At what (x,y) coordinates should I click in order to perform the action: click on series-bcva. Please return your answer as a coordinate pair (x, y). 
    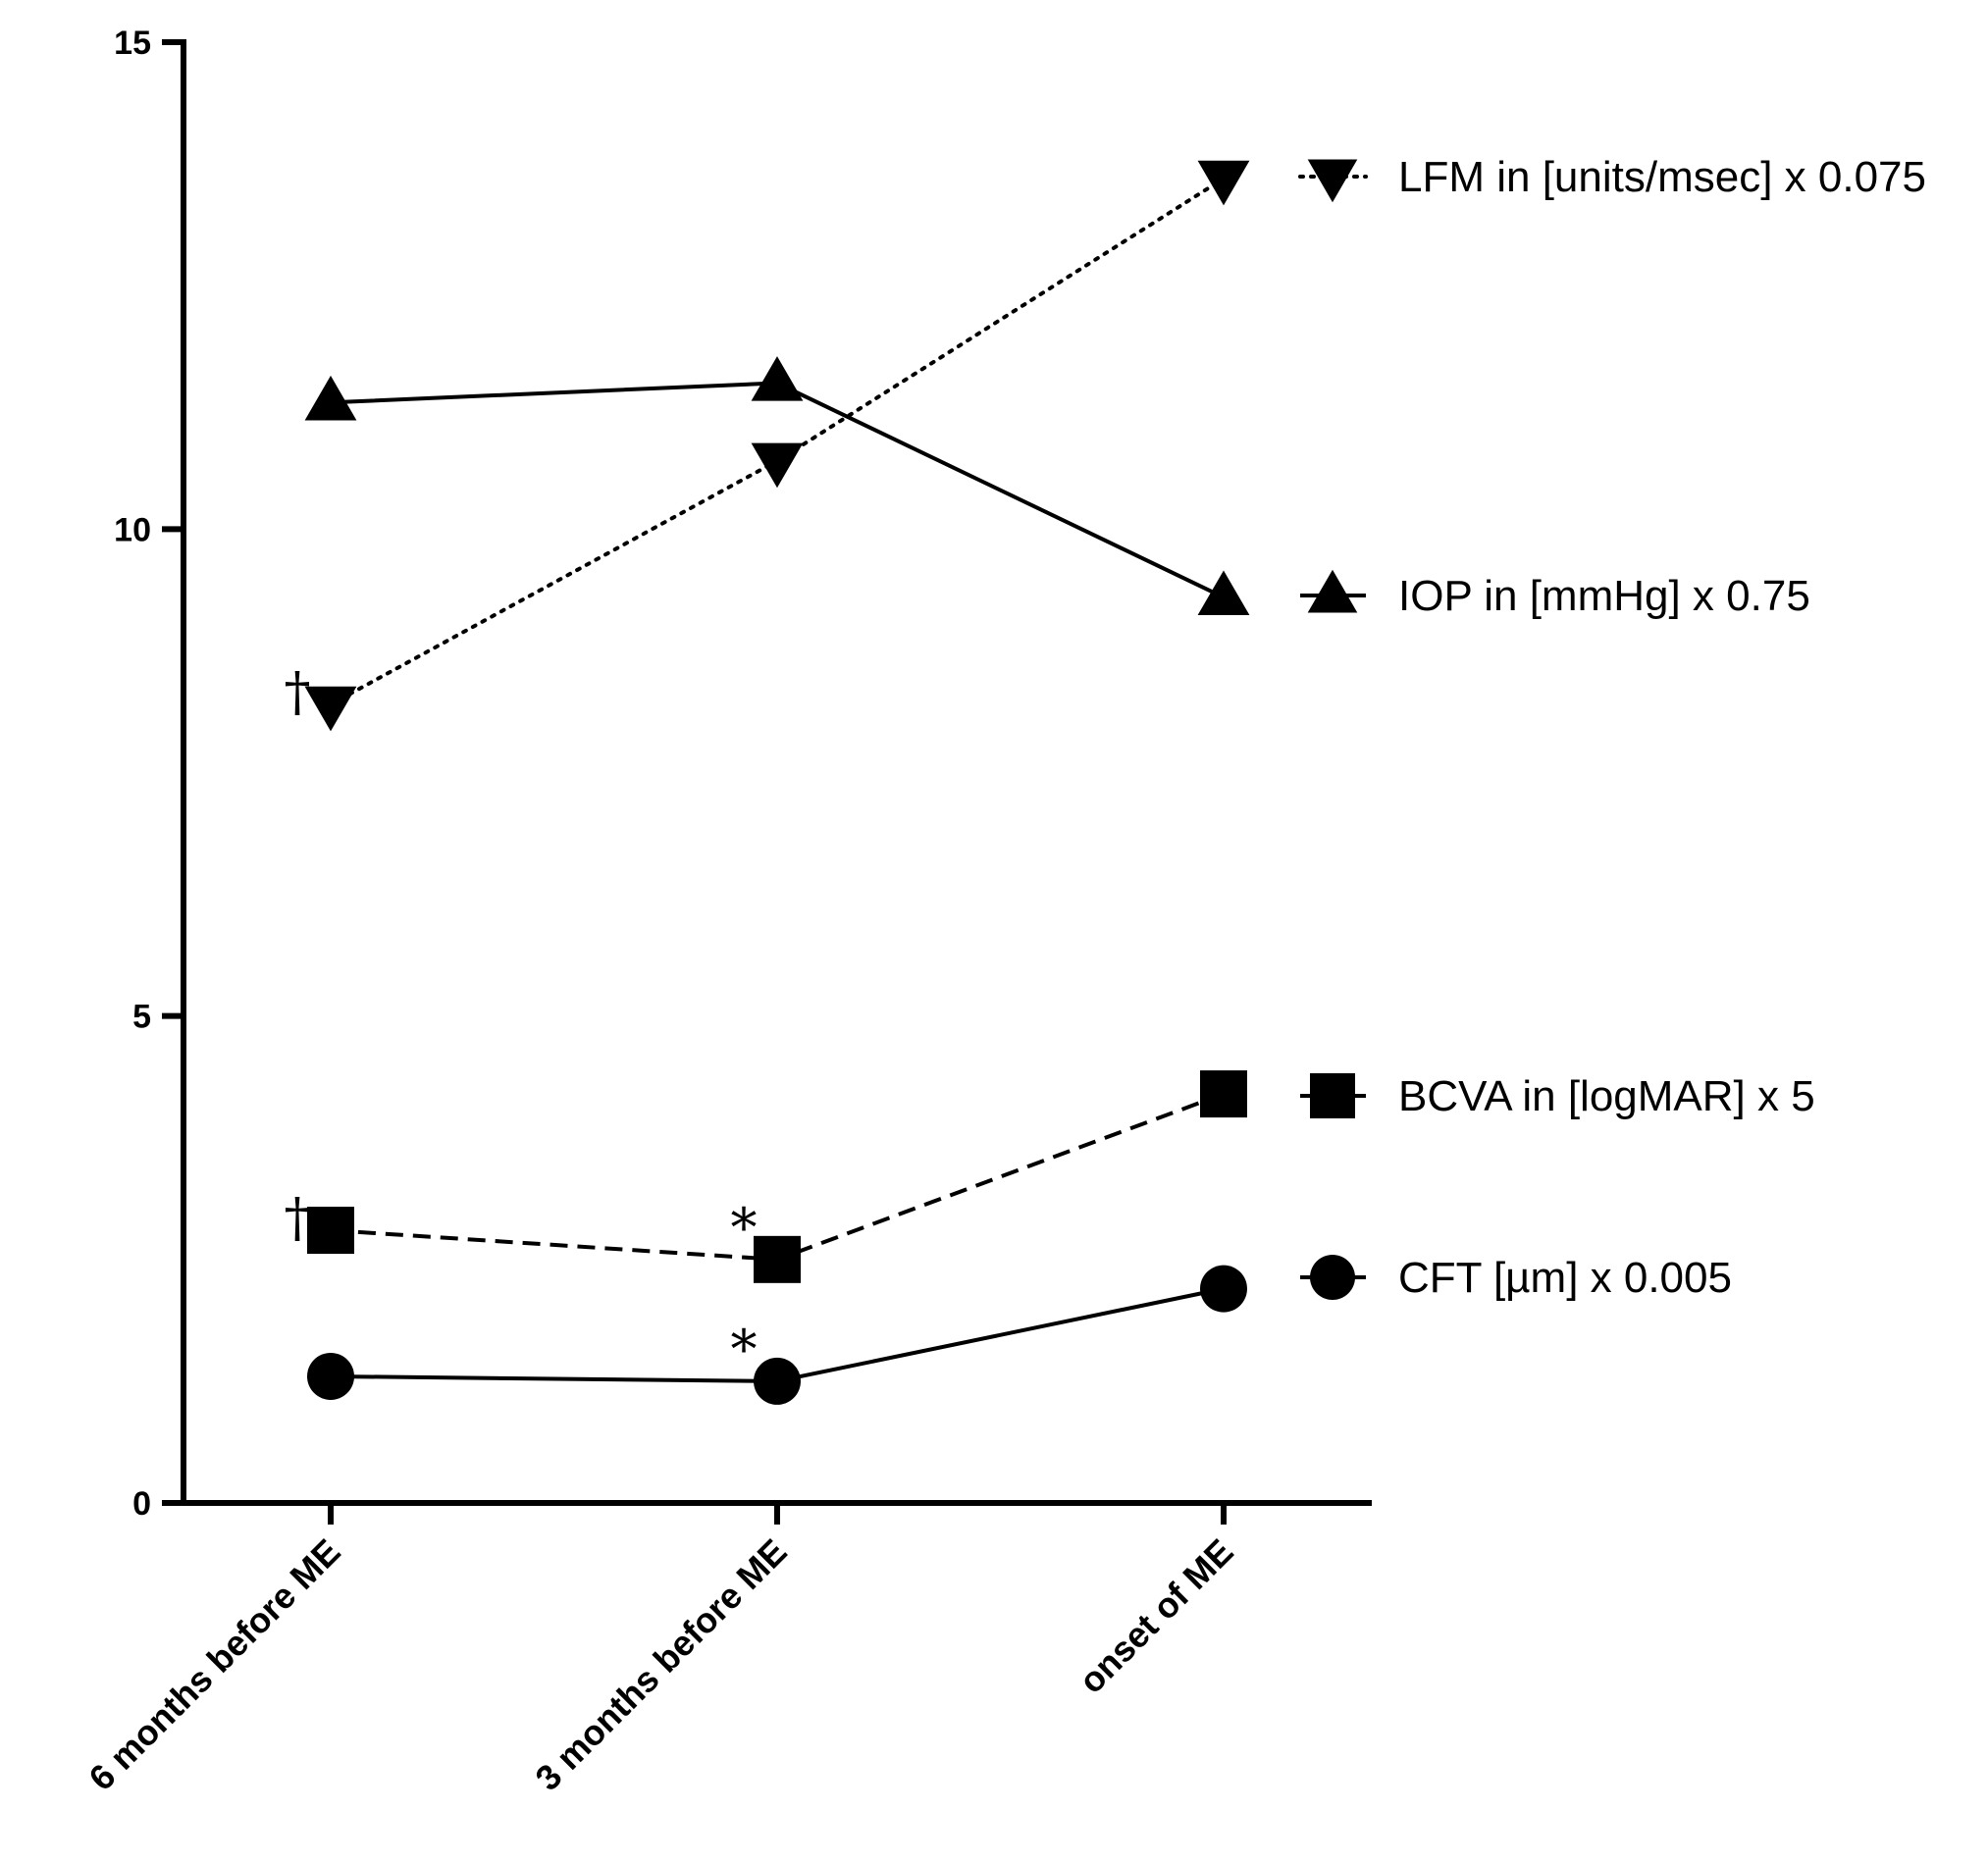
    Looking at the image, I should click on (777, 1177).